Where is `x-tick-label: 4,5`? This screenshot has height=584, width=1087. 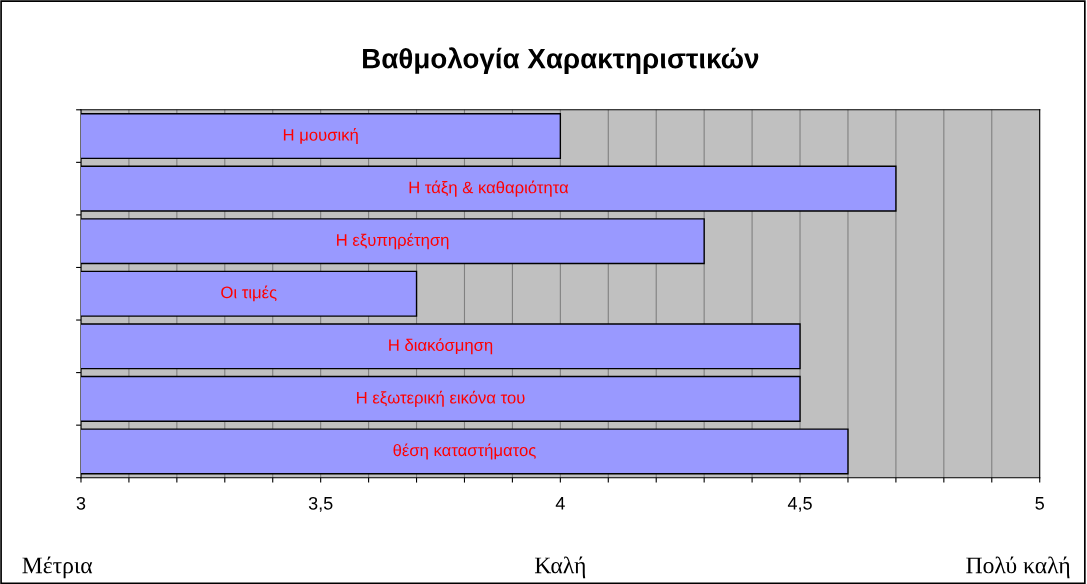
x-tick-label: 4,5 is located at coordinates (799, 504).